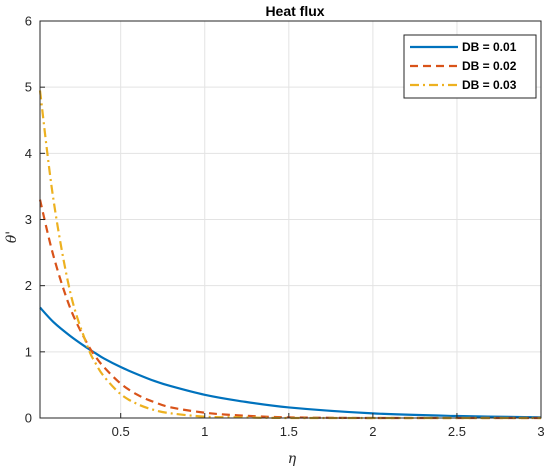 This screenshot has height=472, width=550. What do you see at coordinates (12, 237) in the screenshot?
I see `y-axis-label: θ'` at bounding box center [12, 237].